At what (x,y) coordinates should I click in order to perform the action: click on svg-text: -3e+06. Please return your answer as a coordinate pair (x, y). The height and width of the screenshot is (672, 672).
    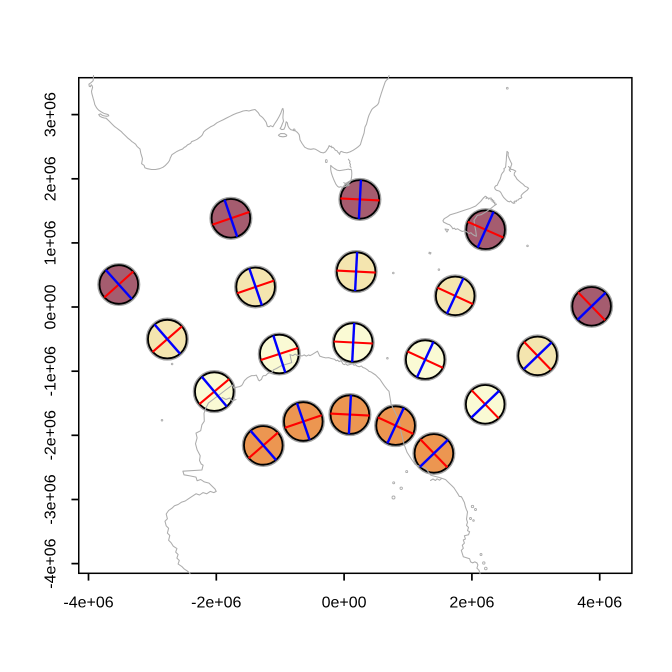
    Looking at the image, I should click on (51, 499).